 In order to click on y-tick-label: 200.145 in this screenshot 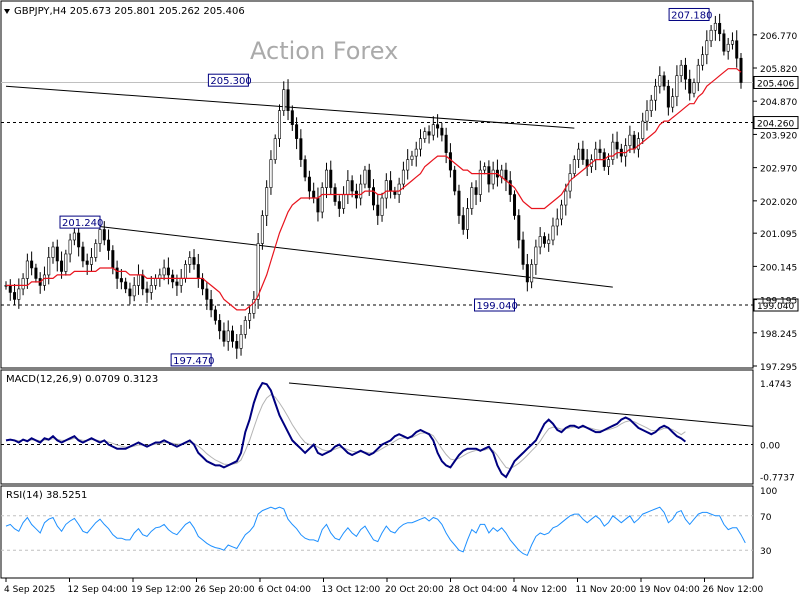, I will do `click(778, 268)`.